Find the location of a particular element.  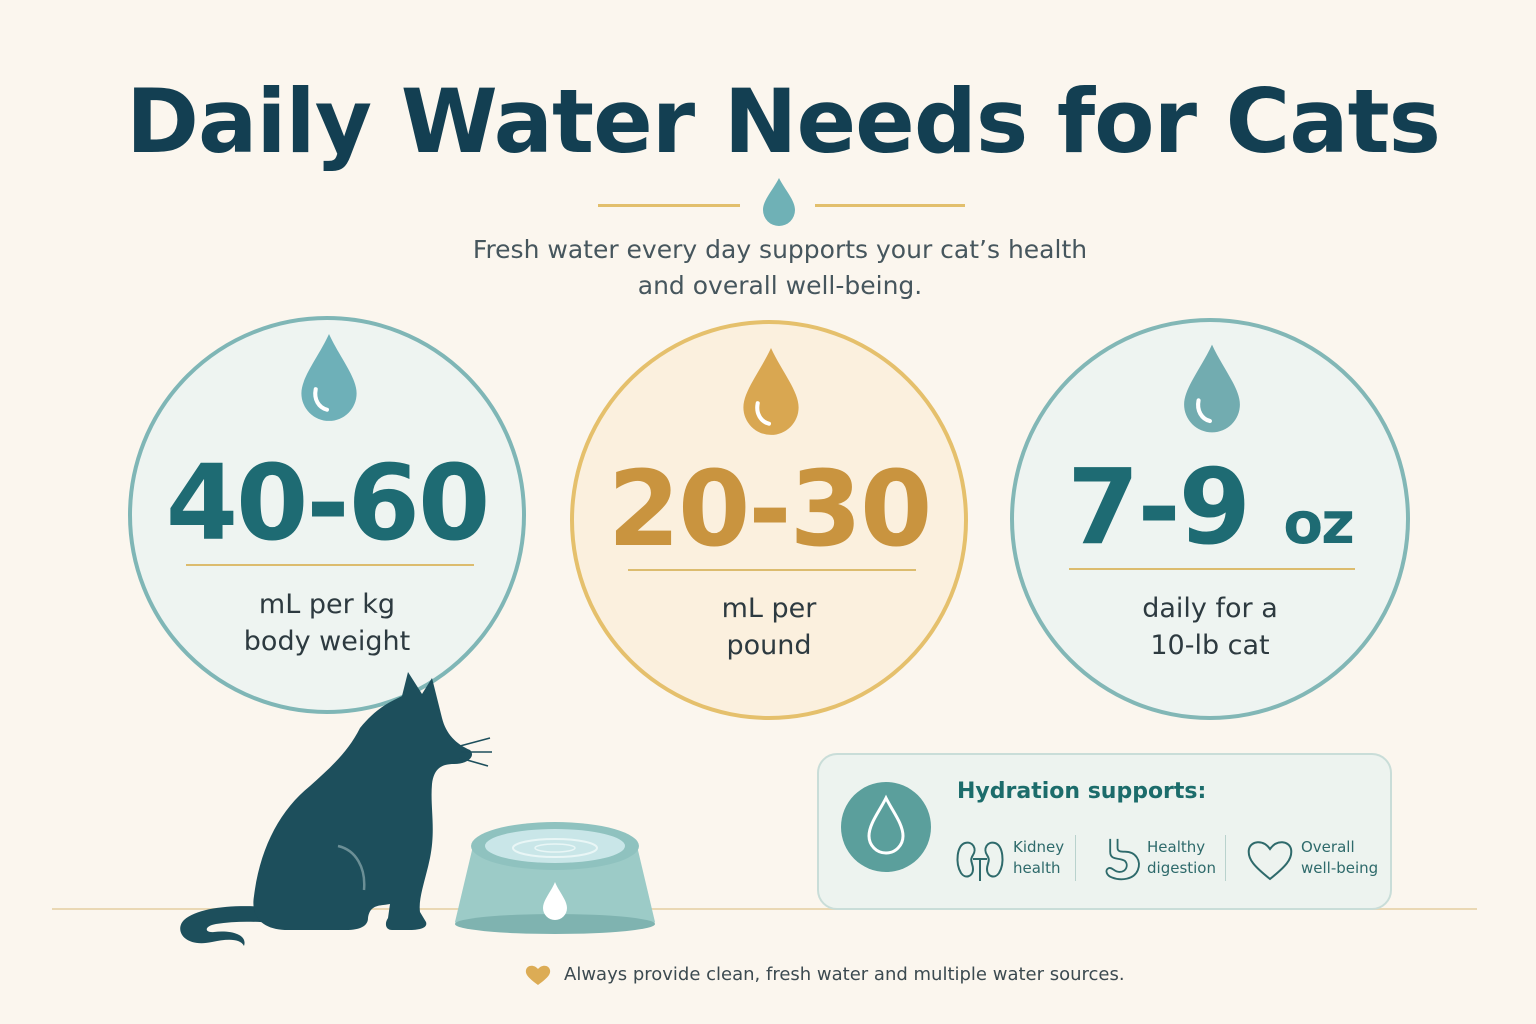

stat-caption-line-1: daily for a is located at coordinates (1210, 608).